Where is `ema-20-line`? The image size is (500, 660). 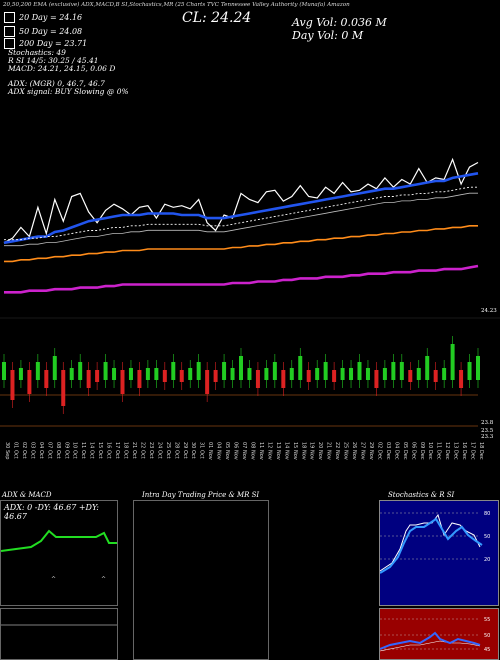
ema-20-line is located at coordinates (241, 208).